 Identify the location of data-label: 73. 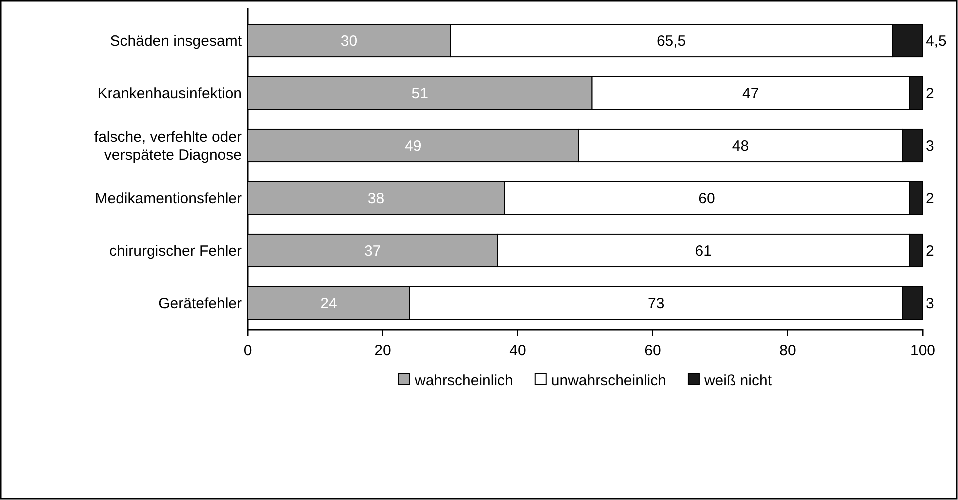
(656, 303).